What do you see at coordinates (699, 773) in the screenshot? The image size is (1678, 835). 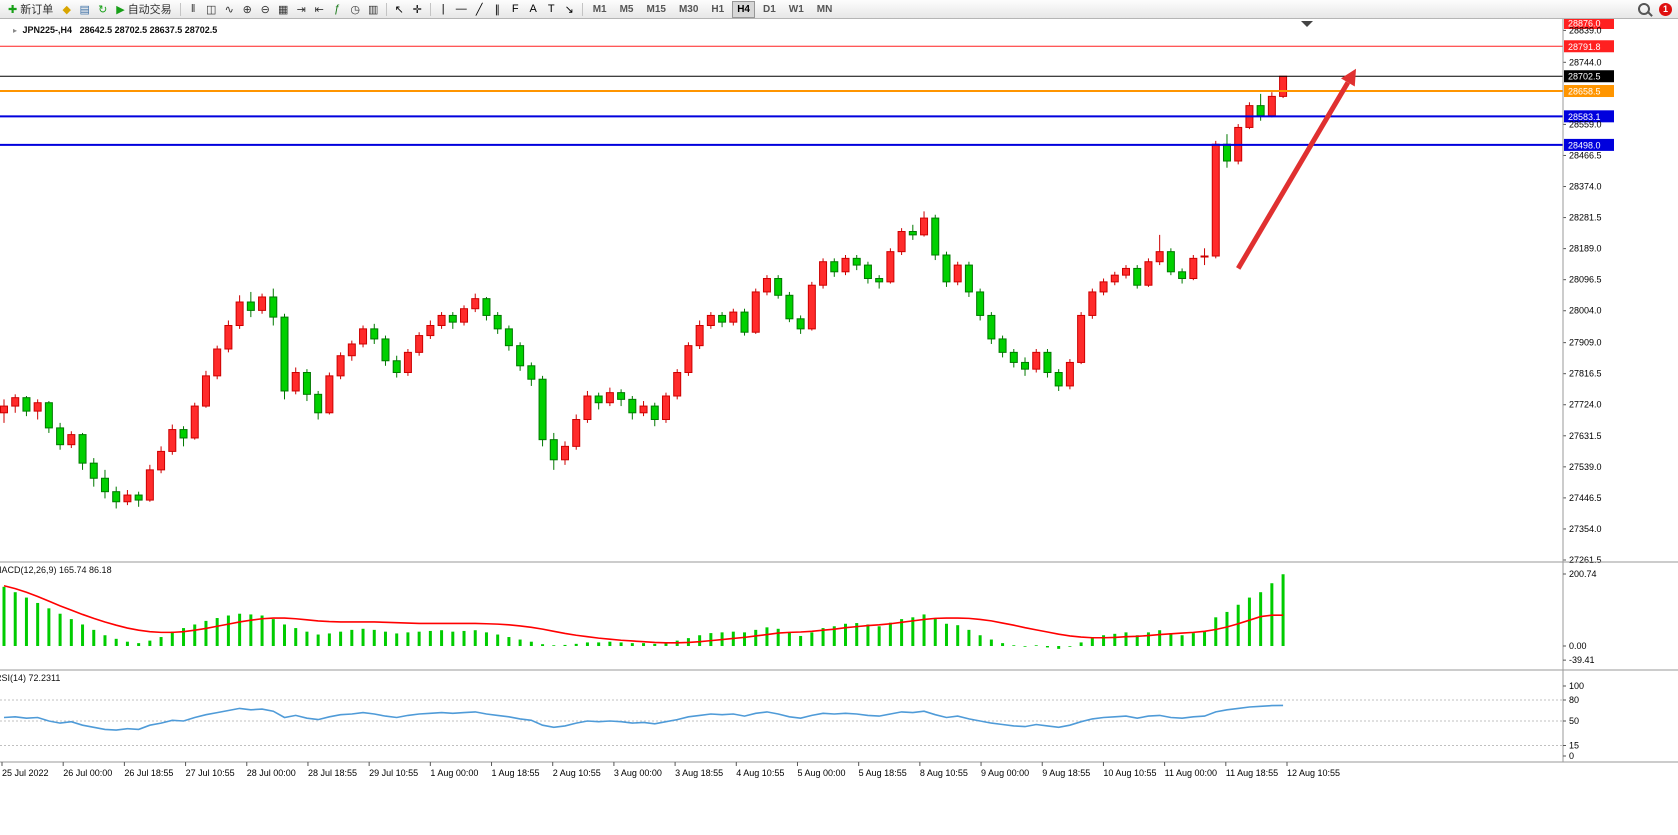 I see `svg-text: 3 Aug 18:55` at bounding box center [699, 773].